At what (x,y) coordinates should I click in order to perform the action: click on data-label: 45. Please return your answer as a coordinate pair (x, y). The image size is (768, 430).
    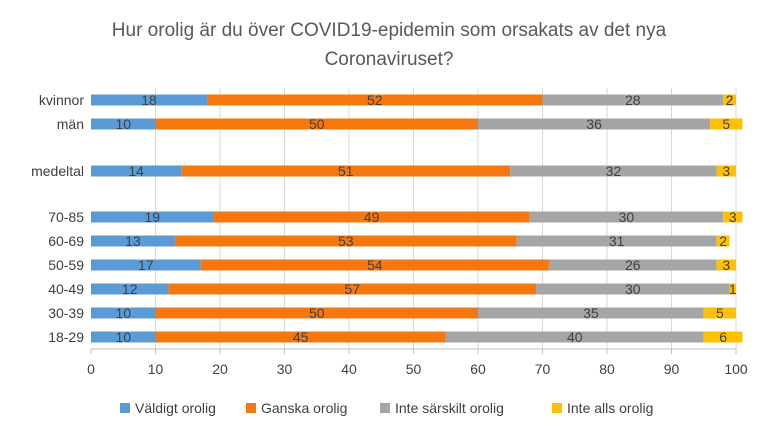
    Looking at the image, I should click on (301, 337).